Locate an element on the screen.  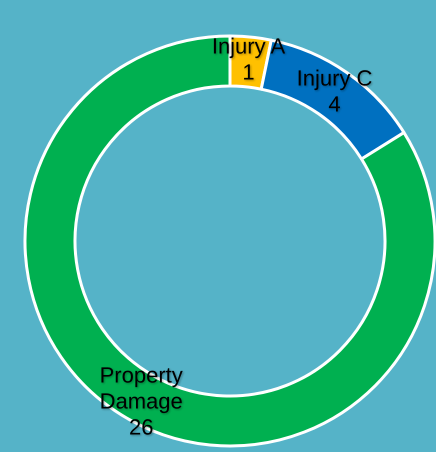
data-label: 4 is located at coordinates (334, 103).